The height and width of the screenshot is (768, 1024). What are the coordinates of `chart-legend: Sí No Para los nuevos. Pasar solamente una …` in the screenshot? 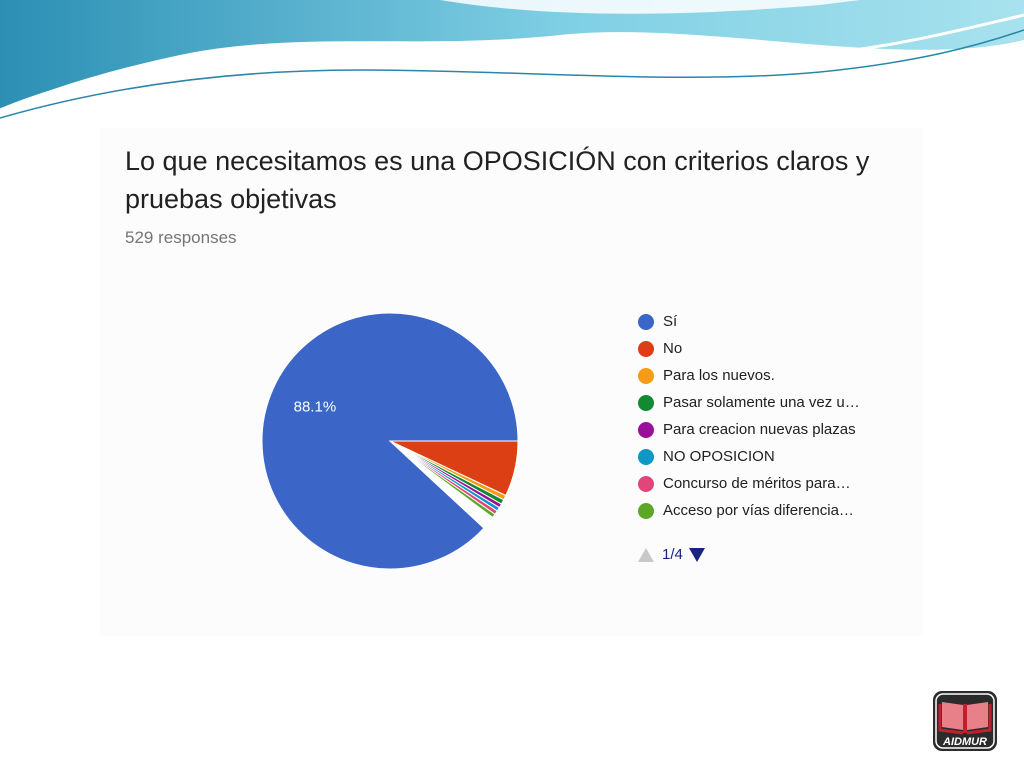 It's located at (778, 416).